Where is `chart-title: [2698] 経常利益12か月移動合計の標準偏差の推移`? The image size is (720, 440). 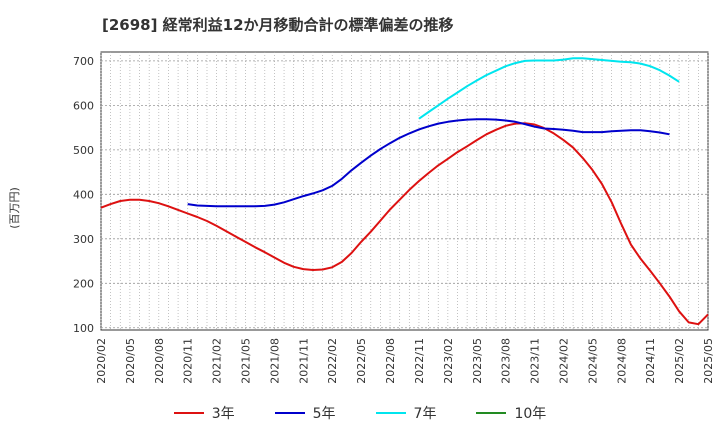
chart-title: [2698] 経常利益12か月移動合計の標準偏差の推移 is located at coordinates (278, 25).